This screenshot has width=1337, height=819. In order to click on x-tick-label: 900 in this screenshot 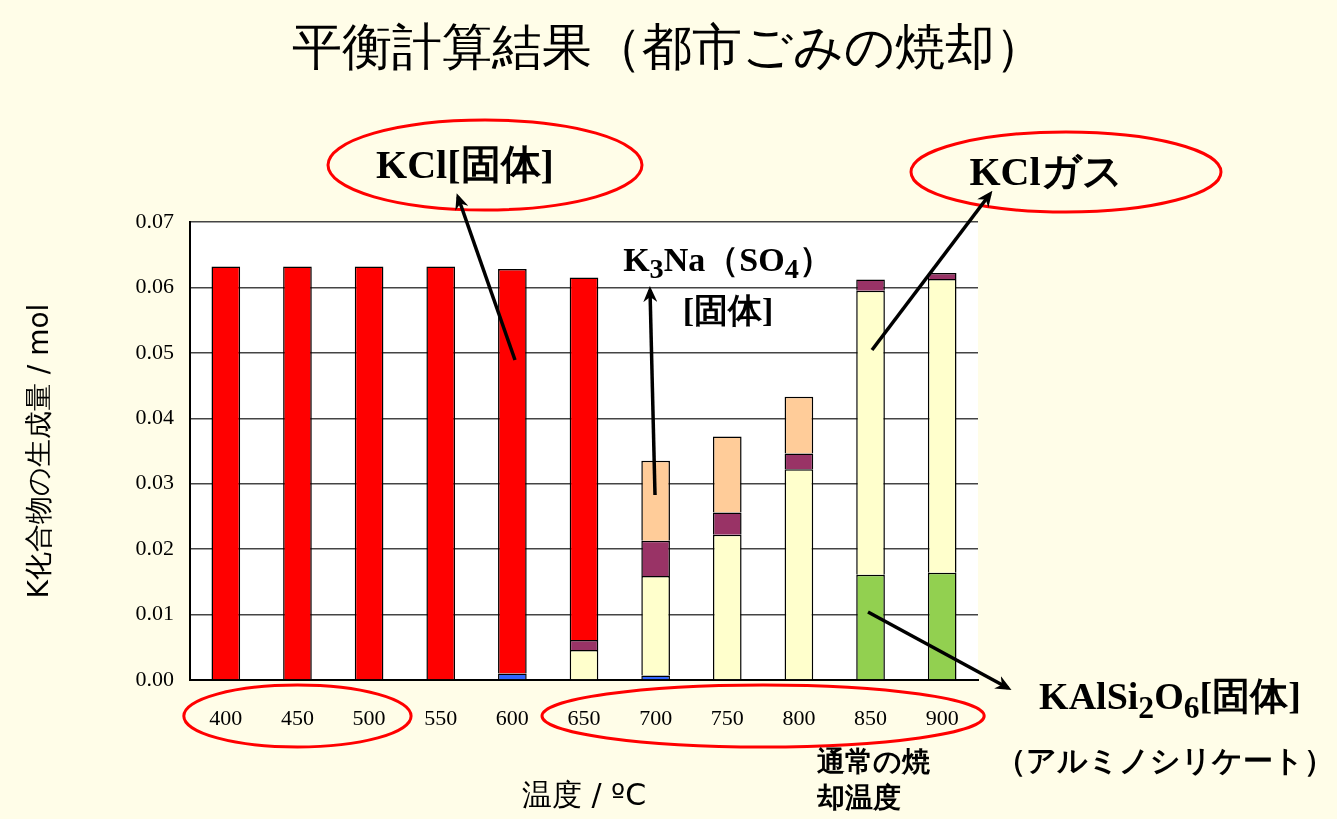, I will do `click(942, 717)`.